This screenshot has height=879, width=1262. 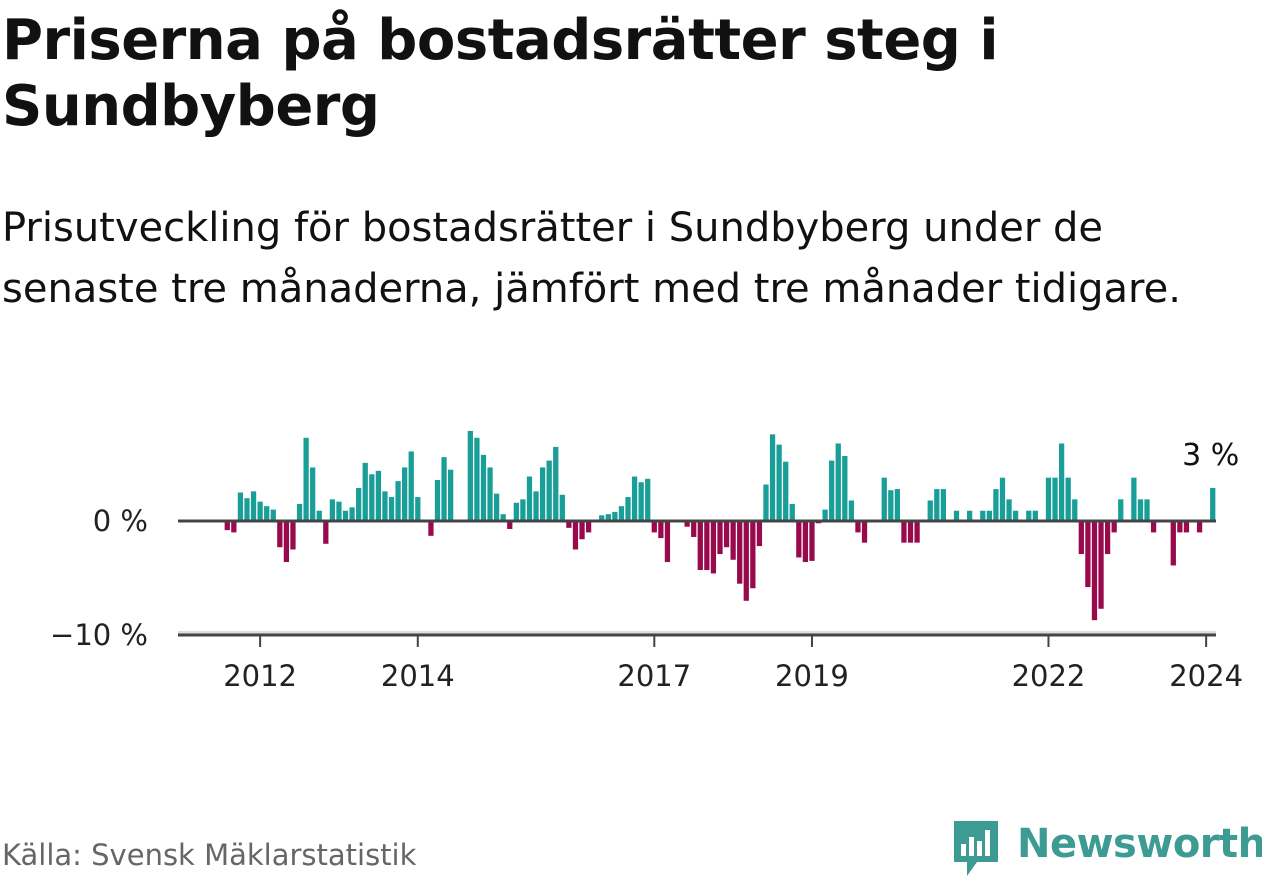 What do you see at coordinates (418, 676) in the screenshot?
I see `x-tick-label: 2014` at bounding box center [418, 676].